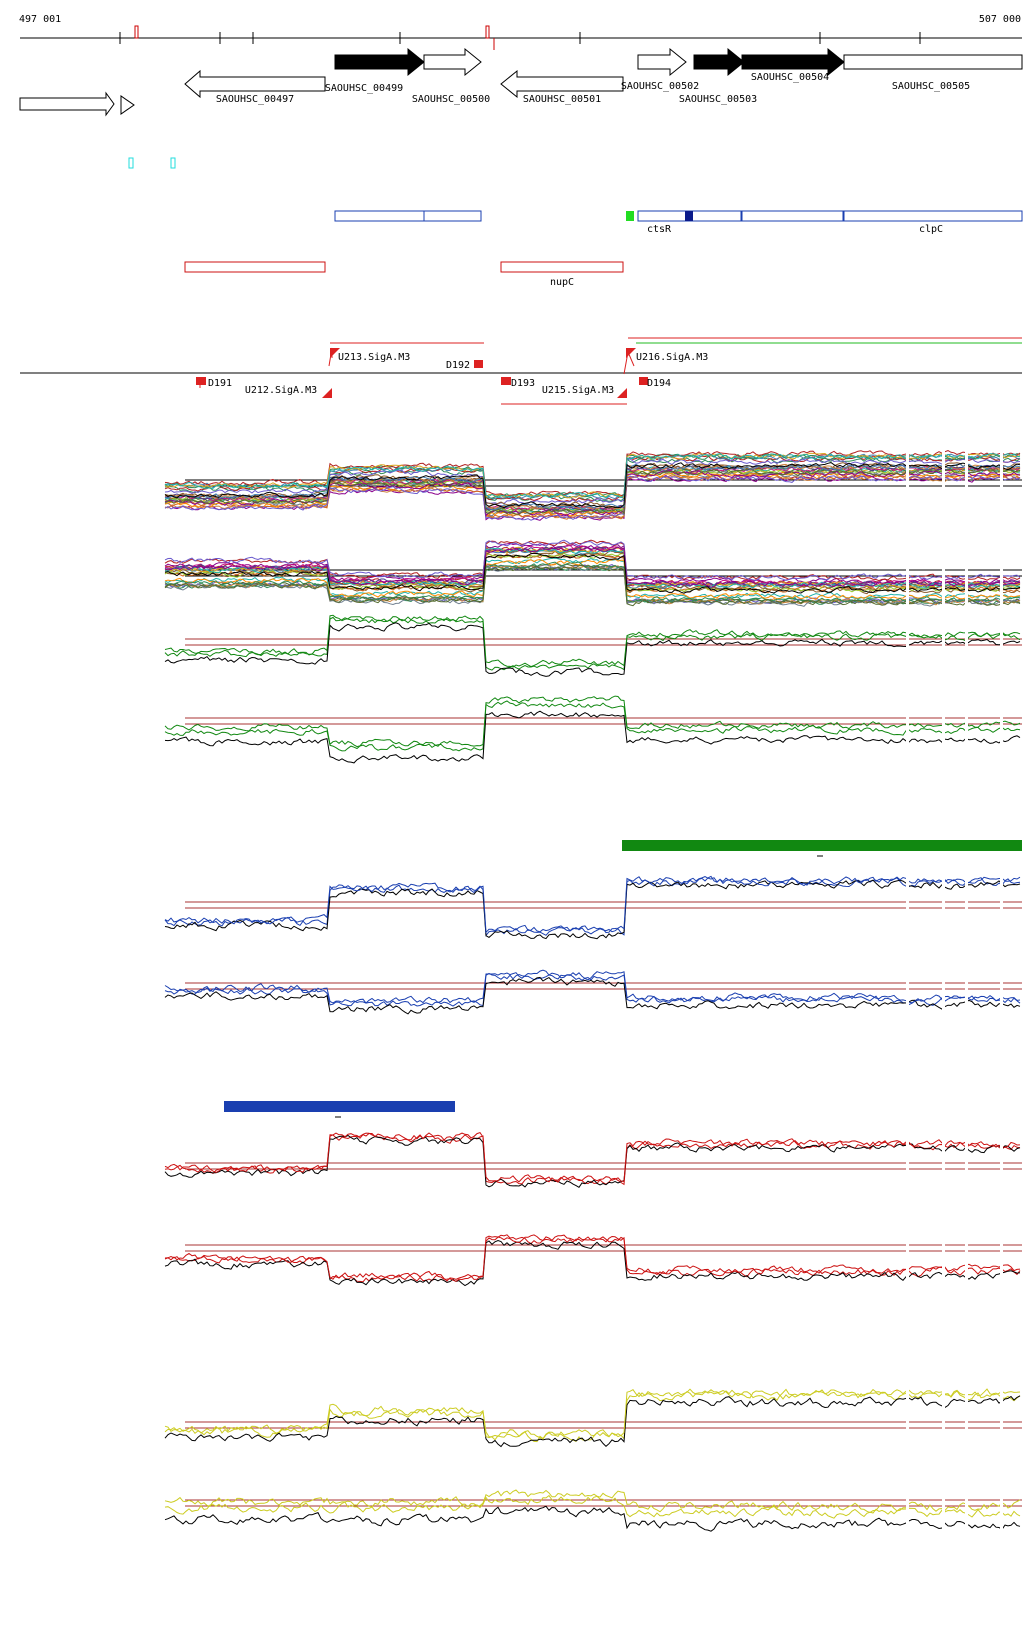 This screenshot has width=1024, height=1640. Describe the element at coordinates (672, 357) in the screenshot. I see `up-segment-label: U216.SigA.M3` at that location.